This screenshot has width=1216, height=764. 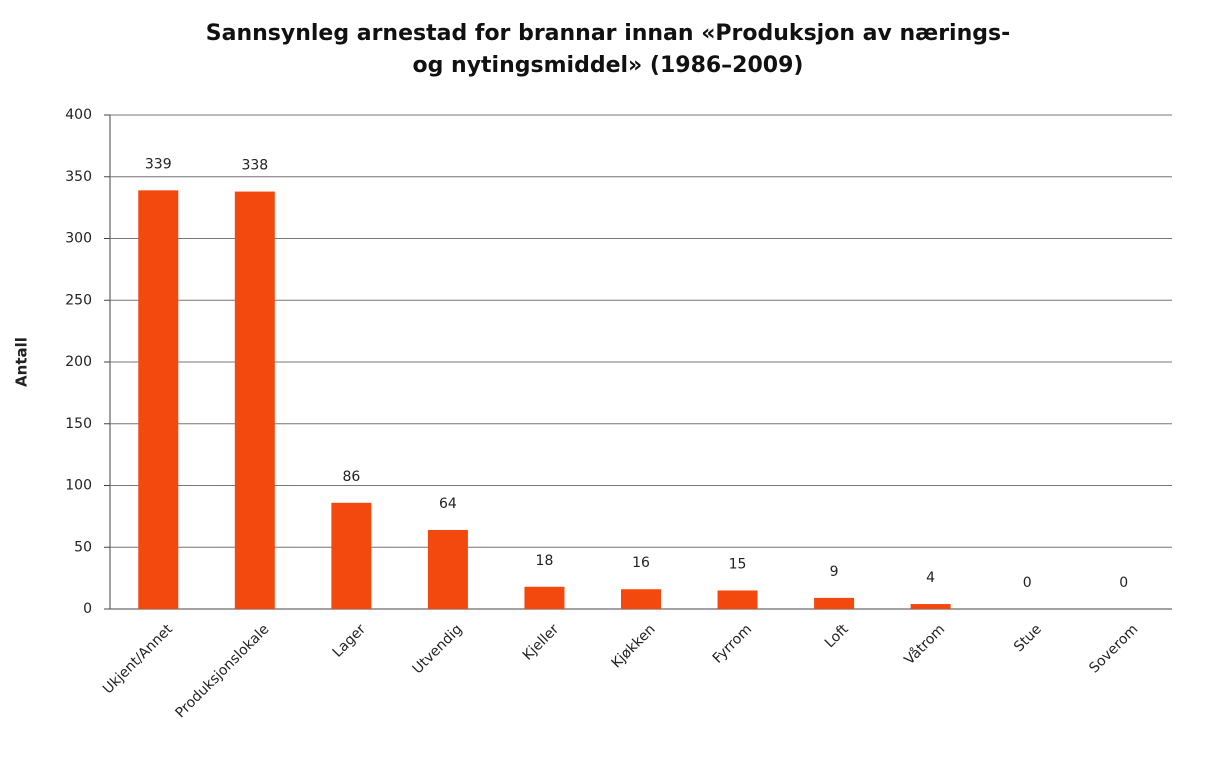 I want to click on x-tick-label: Våtrom, so click(x=925, y=645).